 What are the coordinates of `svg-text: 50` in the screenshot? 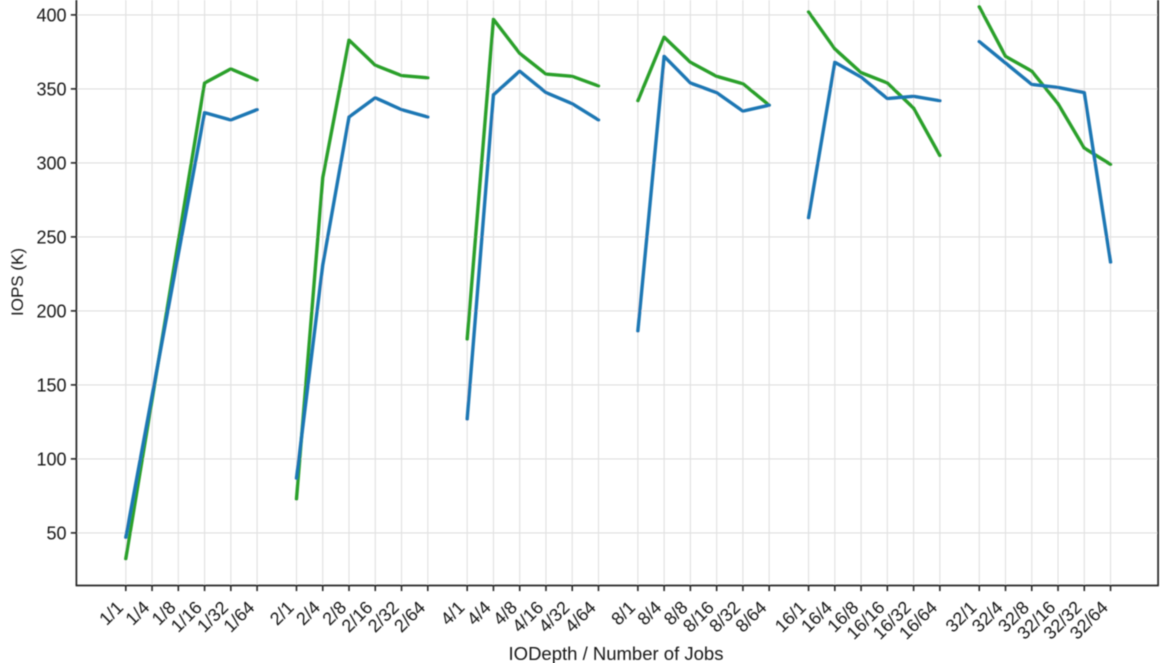 It's located at (56, 533).